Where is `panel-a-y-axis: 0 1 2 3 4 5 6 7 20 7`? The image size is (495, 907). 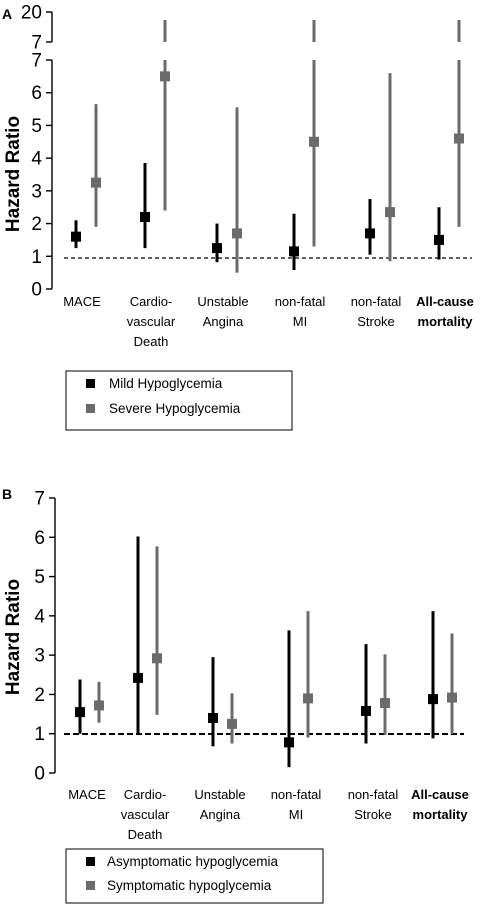 panel-a-y-axis: 0 1 2 3 4 5 6 7 20 7 is located at coordinates (37, 152).